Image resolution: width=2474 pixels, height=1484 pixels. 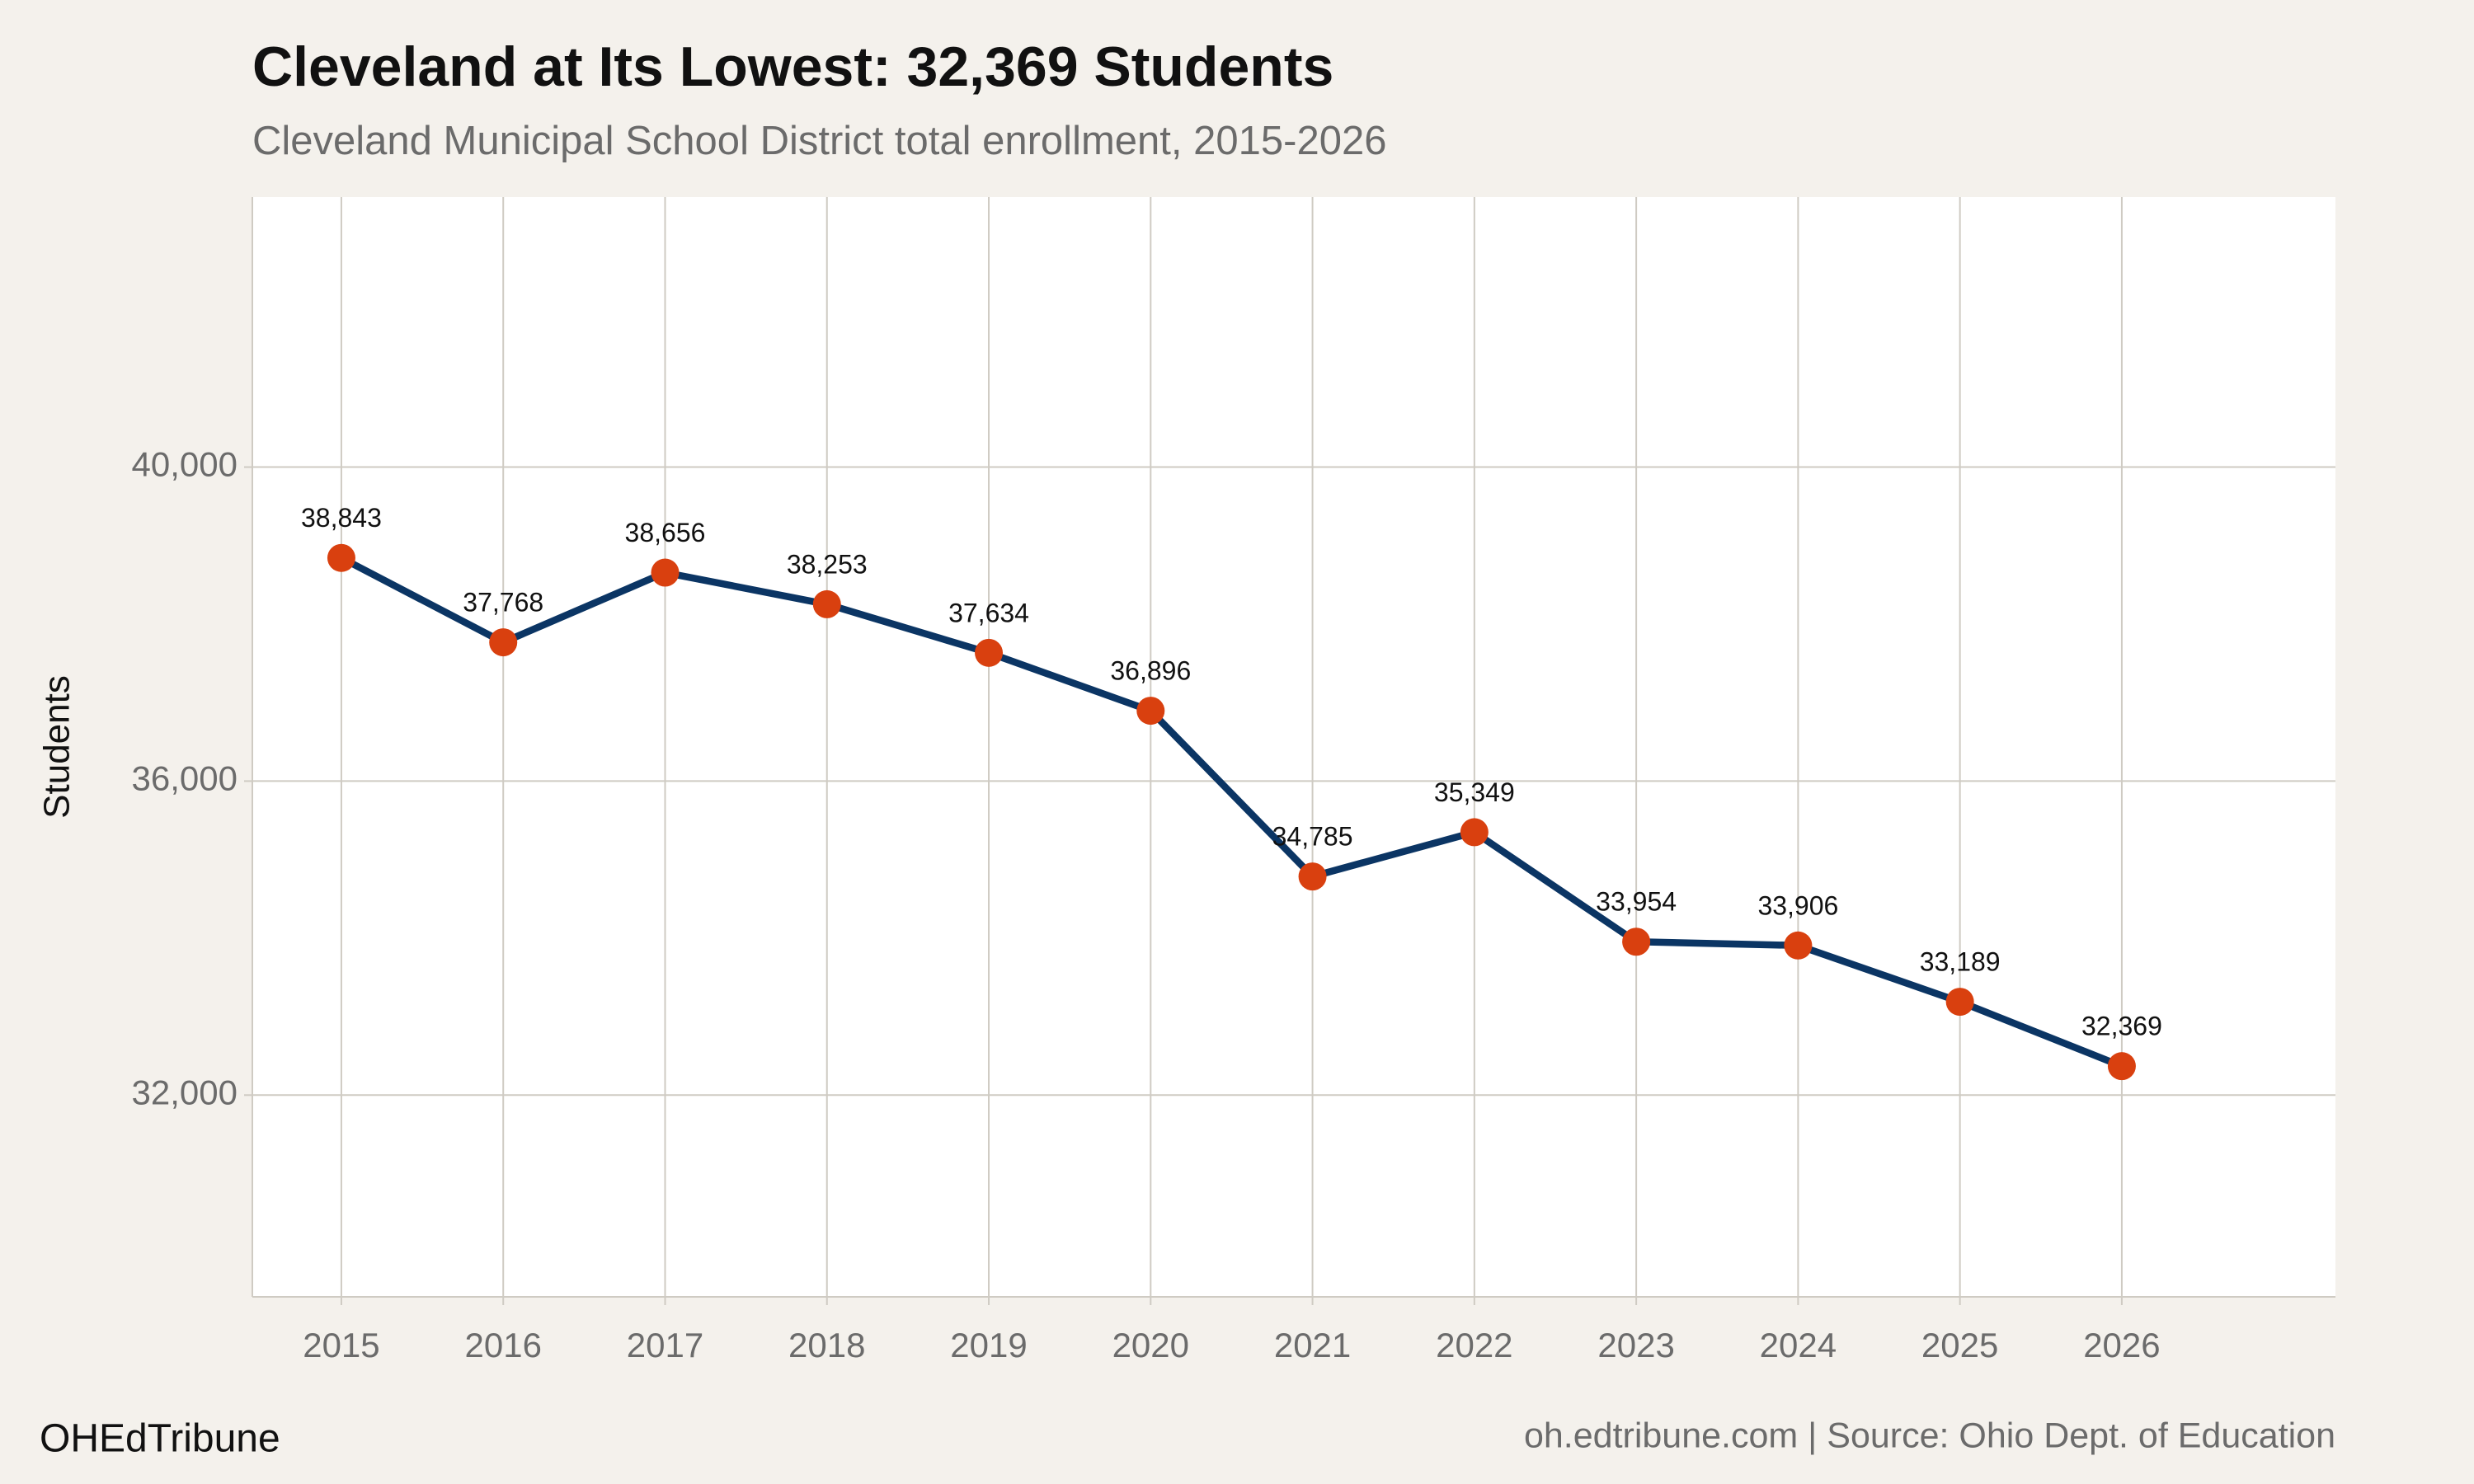 I want to click on x-tick-label: 2024, so click(x=1798, y=1345).